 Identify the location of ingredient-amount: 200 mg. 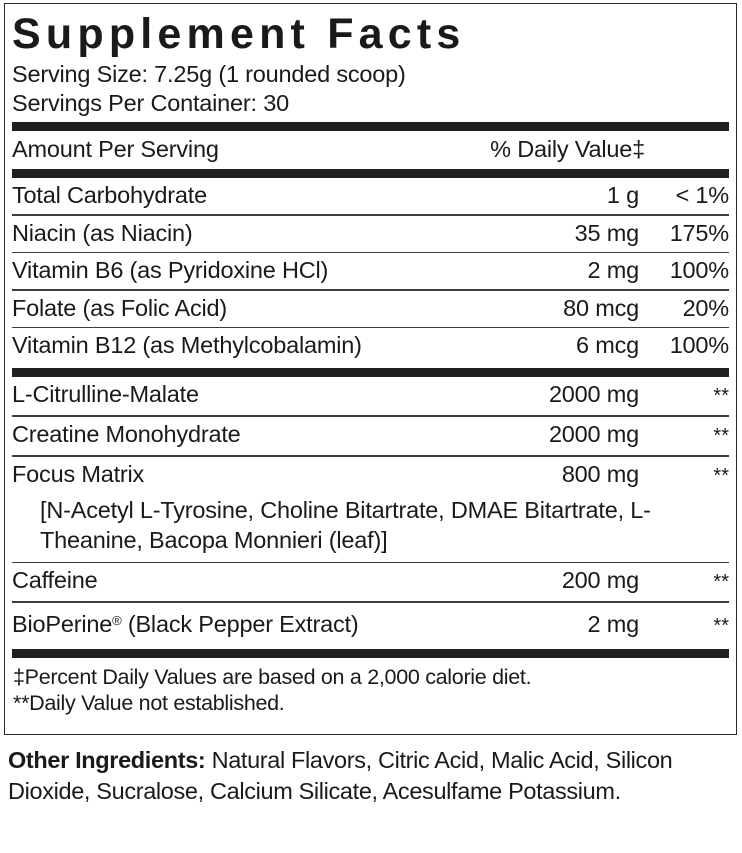
(600, 580).